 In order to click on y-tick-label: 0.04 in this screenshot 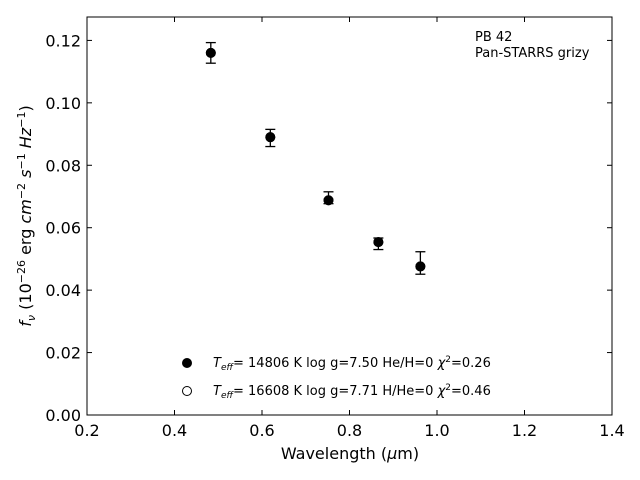, I will do `click(63, 290)`.